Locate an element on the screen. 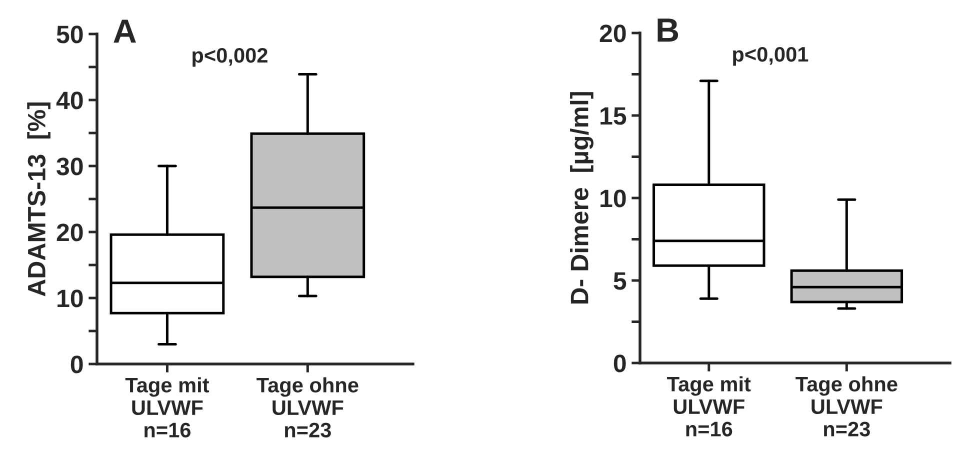 Image resolution: width=954 pixels, height=460 pixels. y-tick-label: 15 is located at coordinates (613, 116).